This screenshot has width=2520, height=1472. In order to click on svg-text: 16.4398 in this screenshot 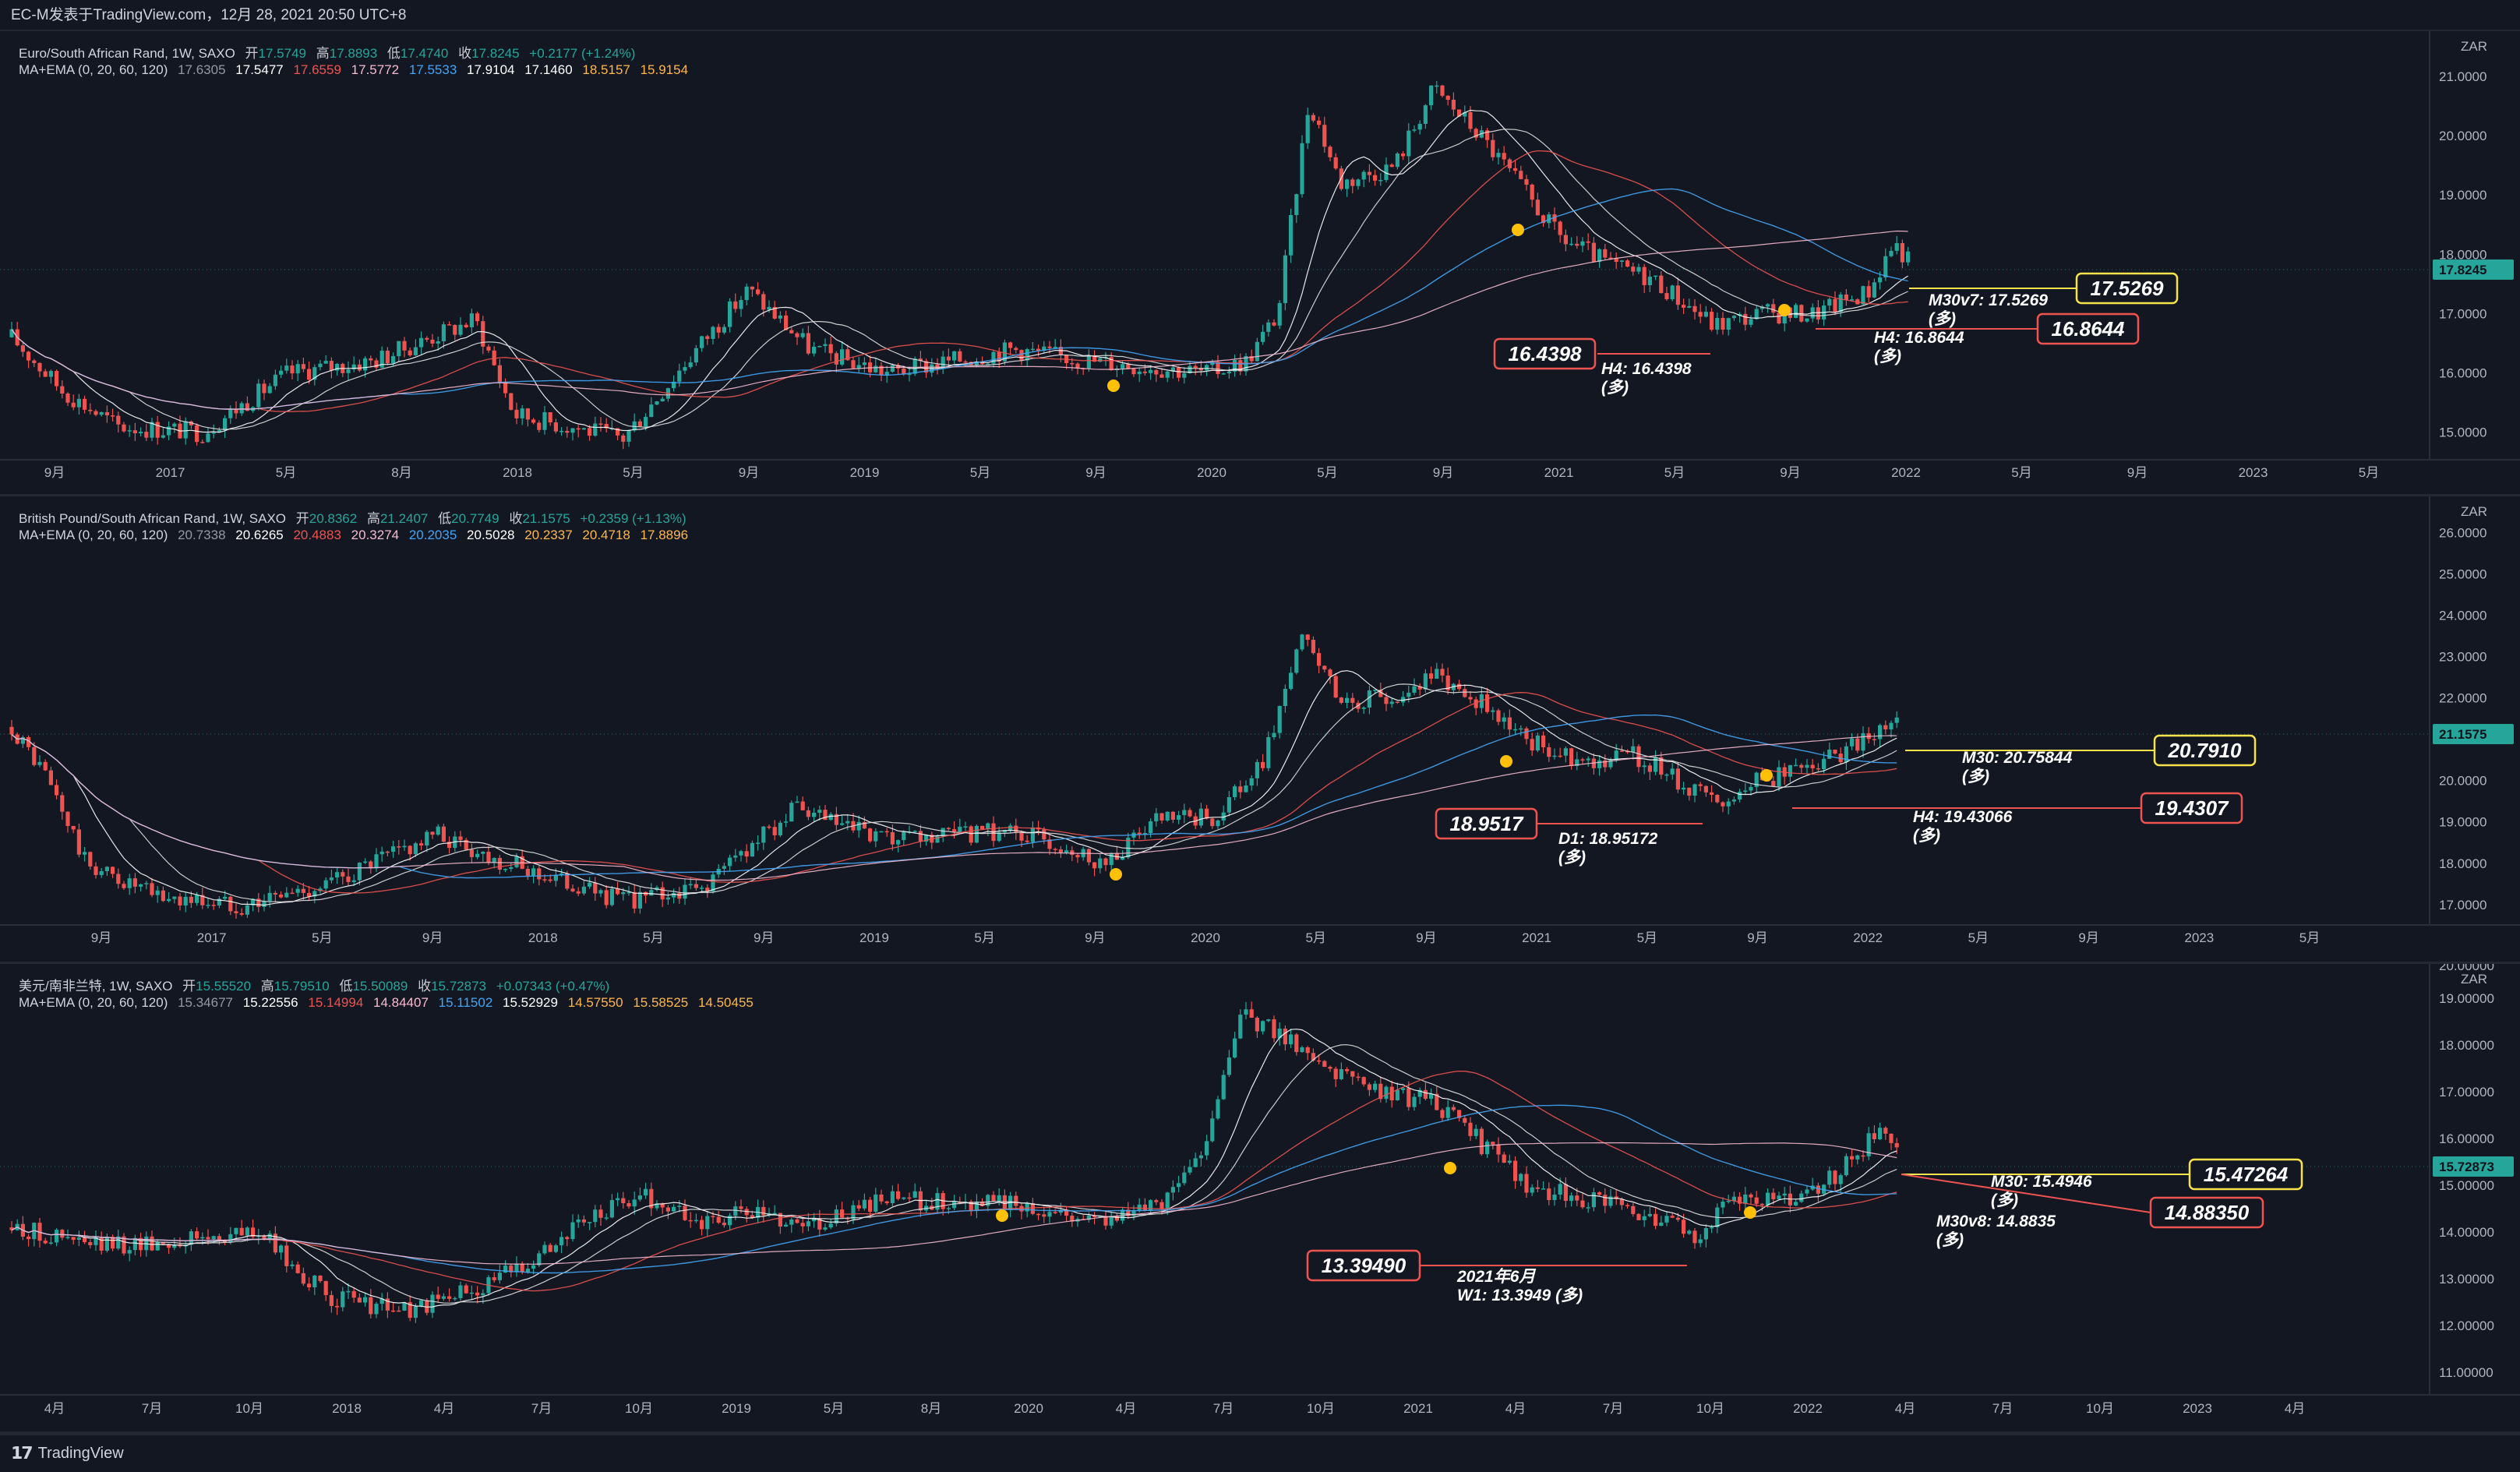, I will do `click(1546, 353)`.